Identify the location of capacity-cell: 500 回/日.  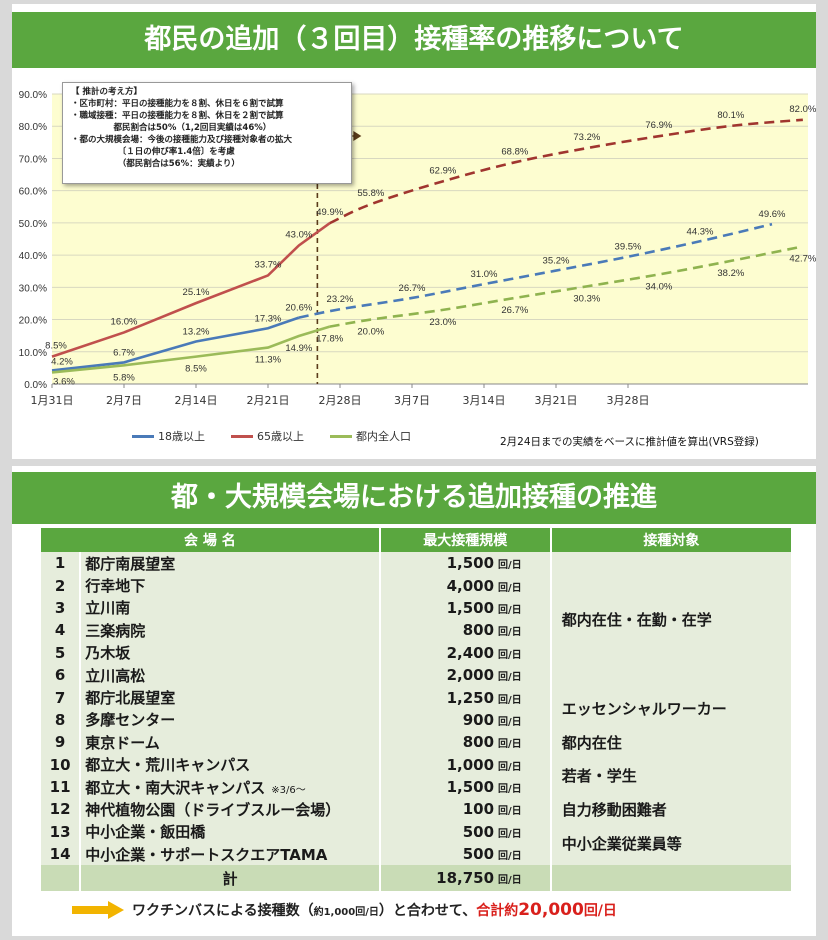
(466, 854).